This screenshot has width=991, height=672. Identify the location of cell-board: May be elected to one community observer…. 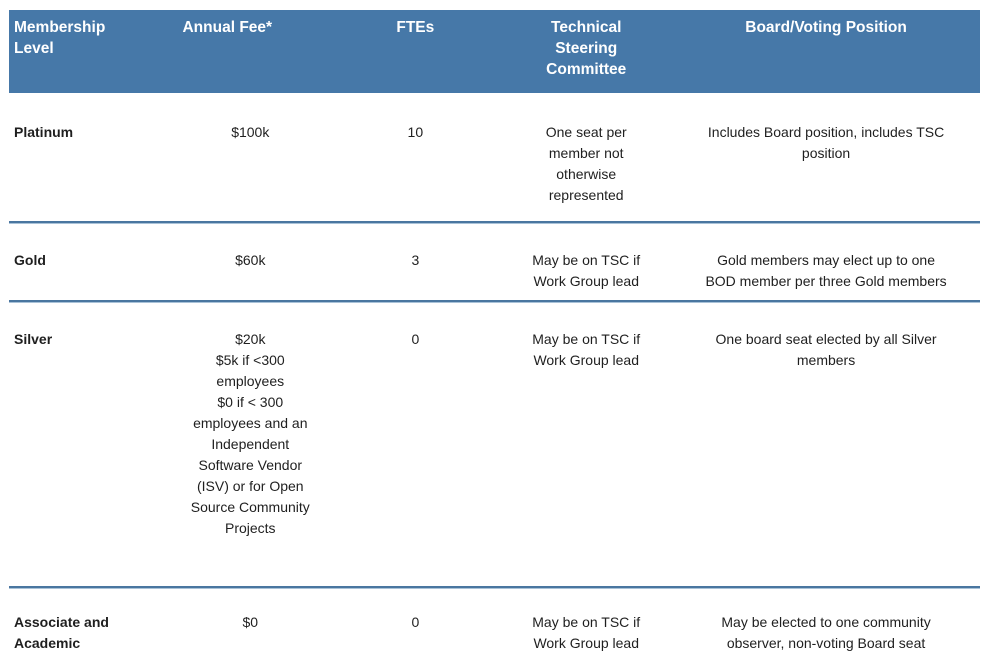
(826, 632).